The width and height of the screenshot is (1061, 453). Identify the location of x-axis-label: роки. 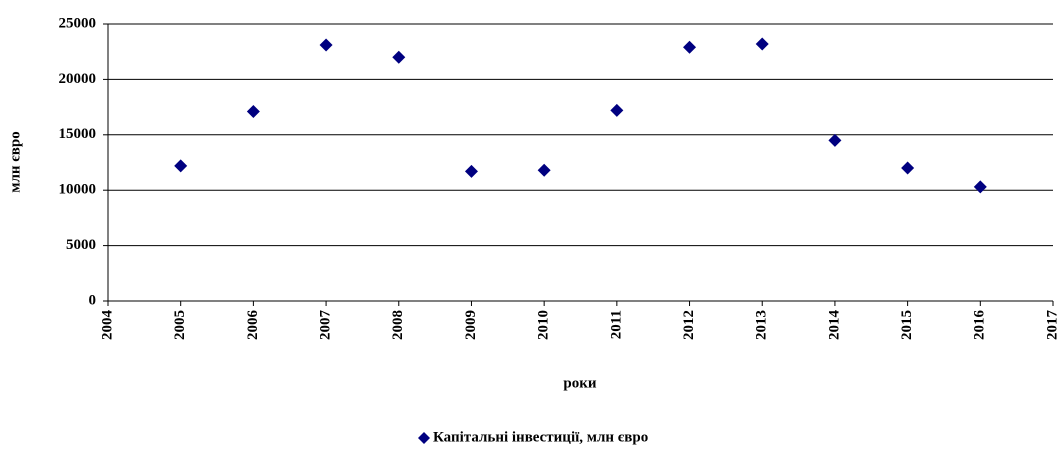
(579, 383).